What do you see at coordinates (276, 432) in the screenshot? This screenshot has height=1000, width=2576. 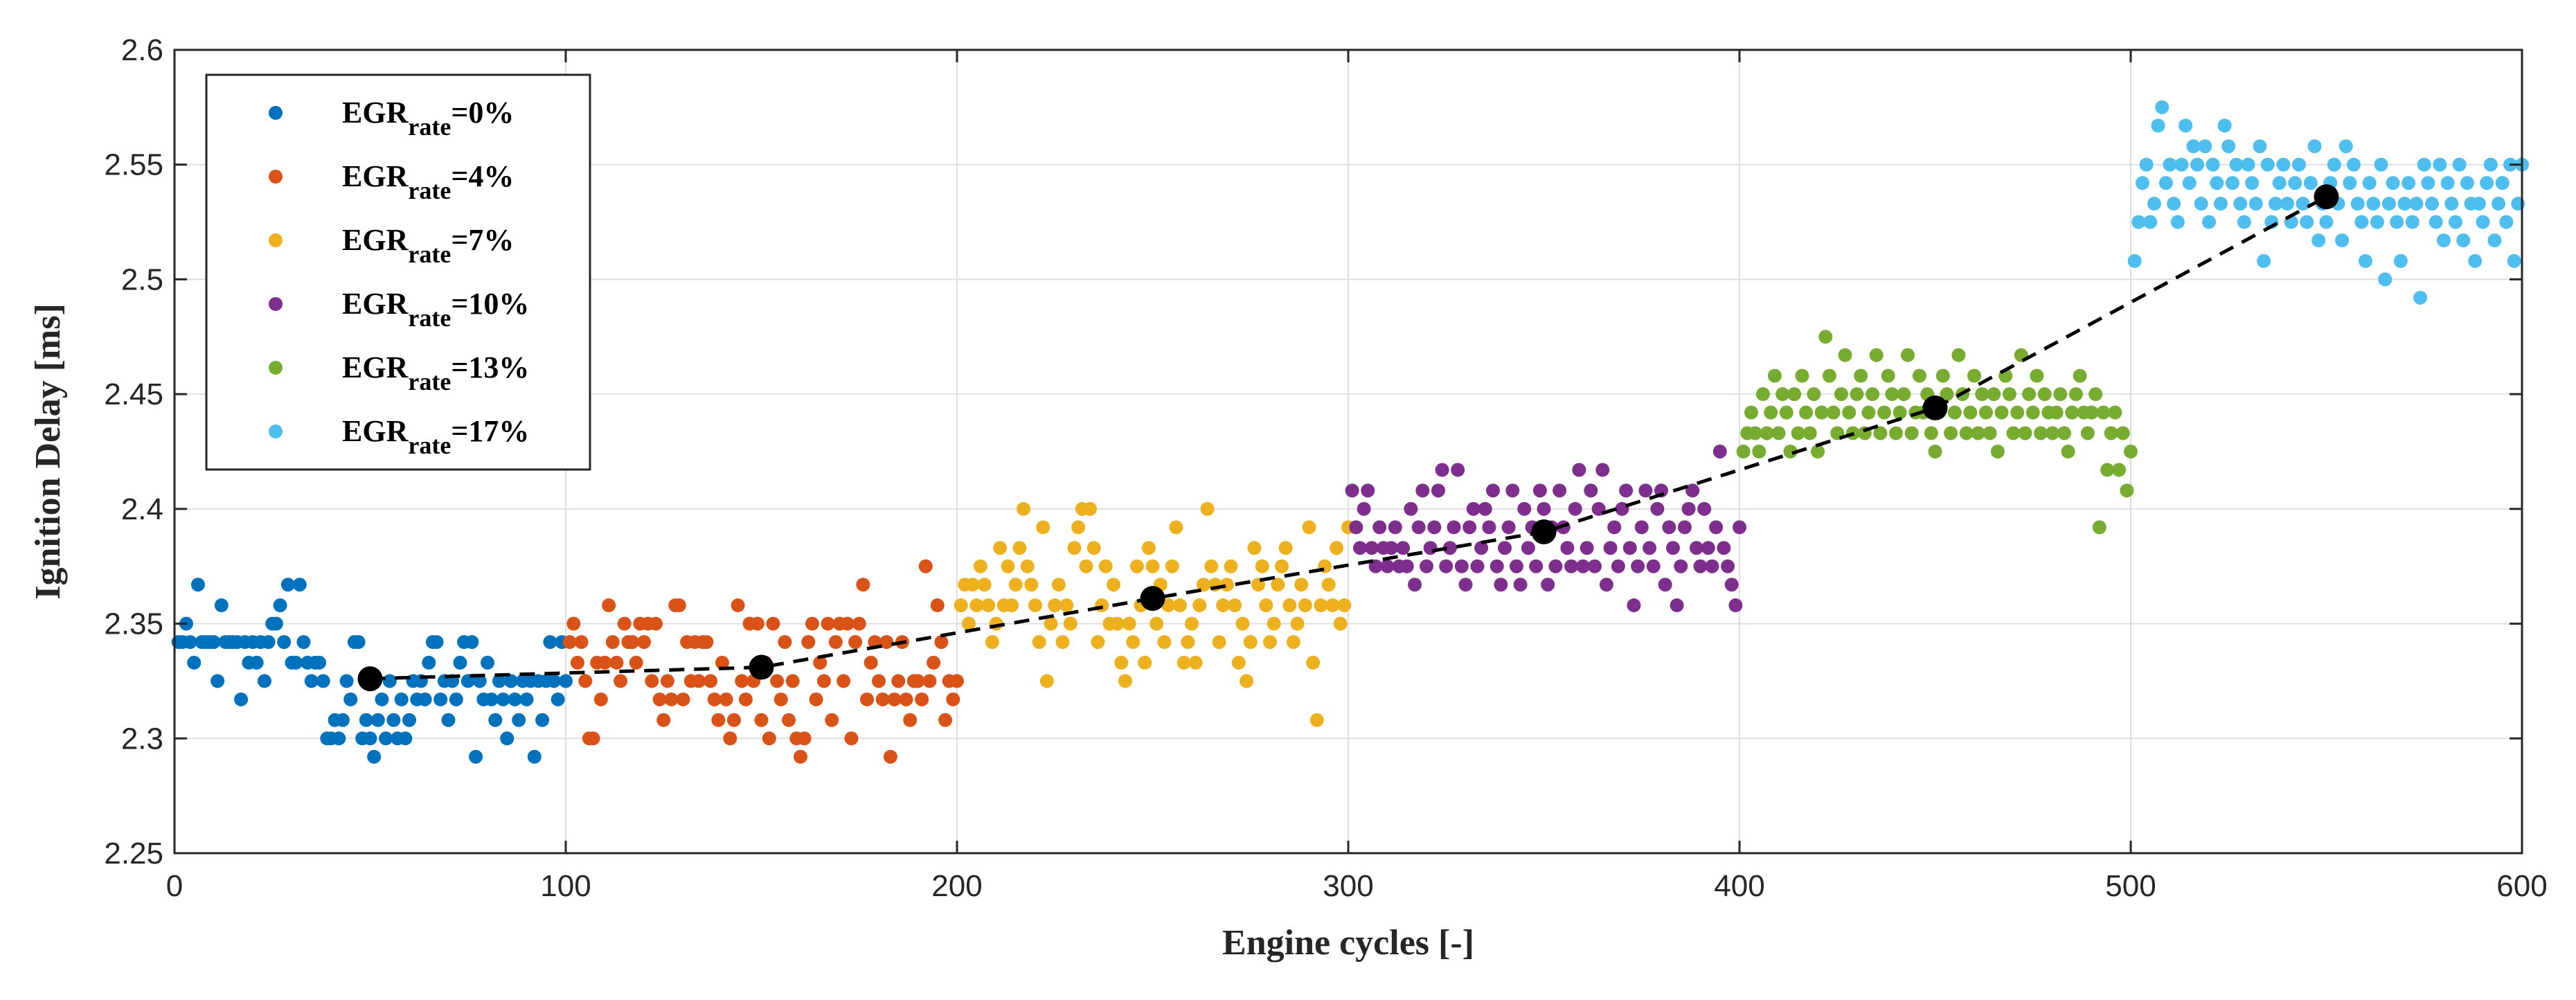 I see `legend-marker` at bounding box center [276, 432].